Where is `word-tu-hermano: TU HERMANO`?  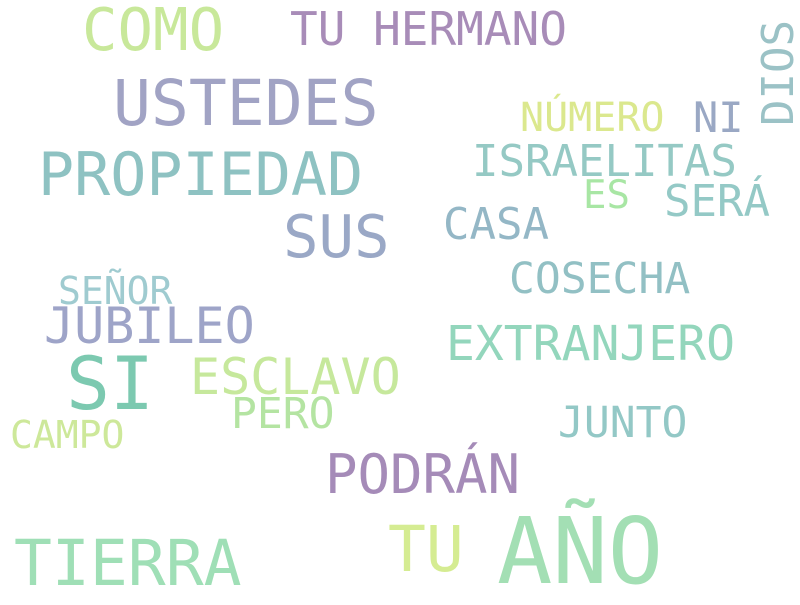 word-tu-hermano: TU HERMANO is located at coordinates (428, 29).